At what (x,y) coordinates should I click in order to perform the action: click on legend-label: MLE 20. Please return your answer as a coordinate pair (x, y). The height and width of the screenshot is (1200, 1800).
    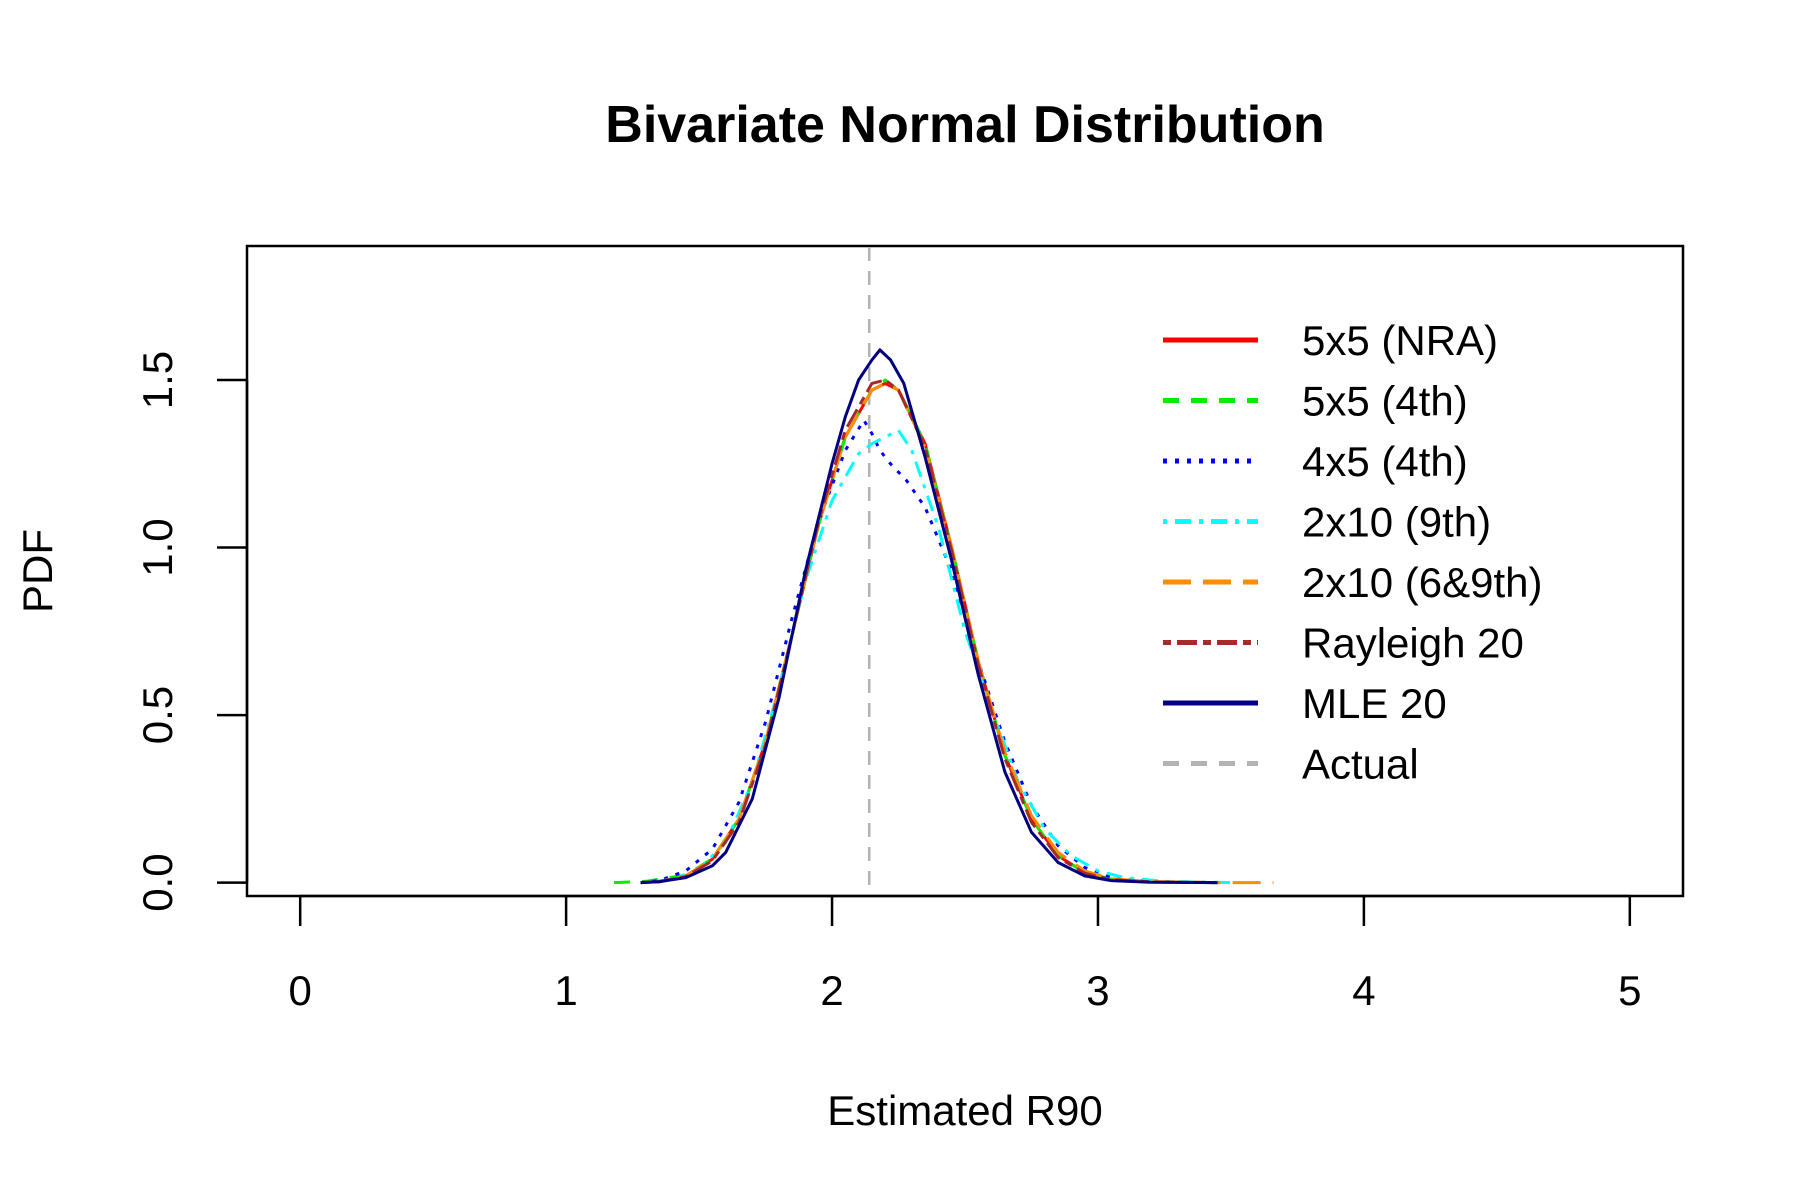
    Looking at the image, I should click on (1374, 703).